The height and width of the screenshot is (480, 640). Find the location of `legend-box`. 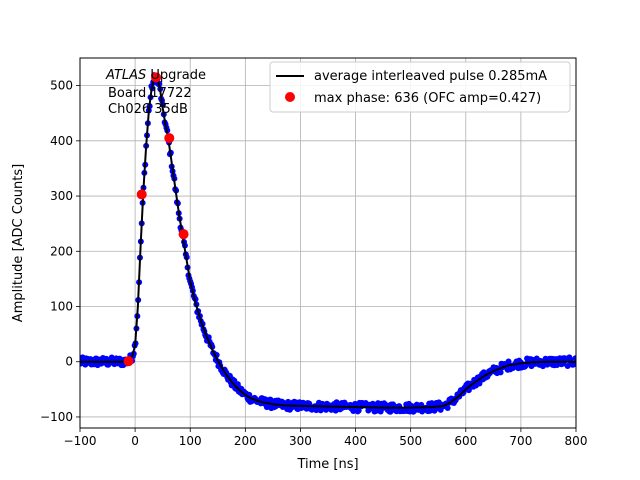

legend-box is located at coordinates (420, 87).